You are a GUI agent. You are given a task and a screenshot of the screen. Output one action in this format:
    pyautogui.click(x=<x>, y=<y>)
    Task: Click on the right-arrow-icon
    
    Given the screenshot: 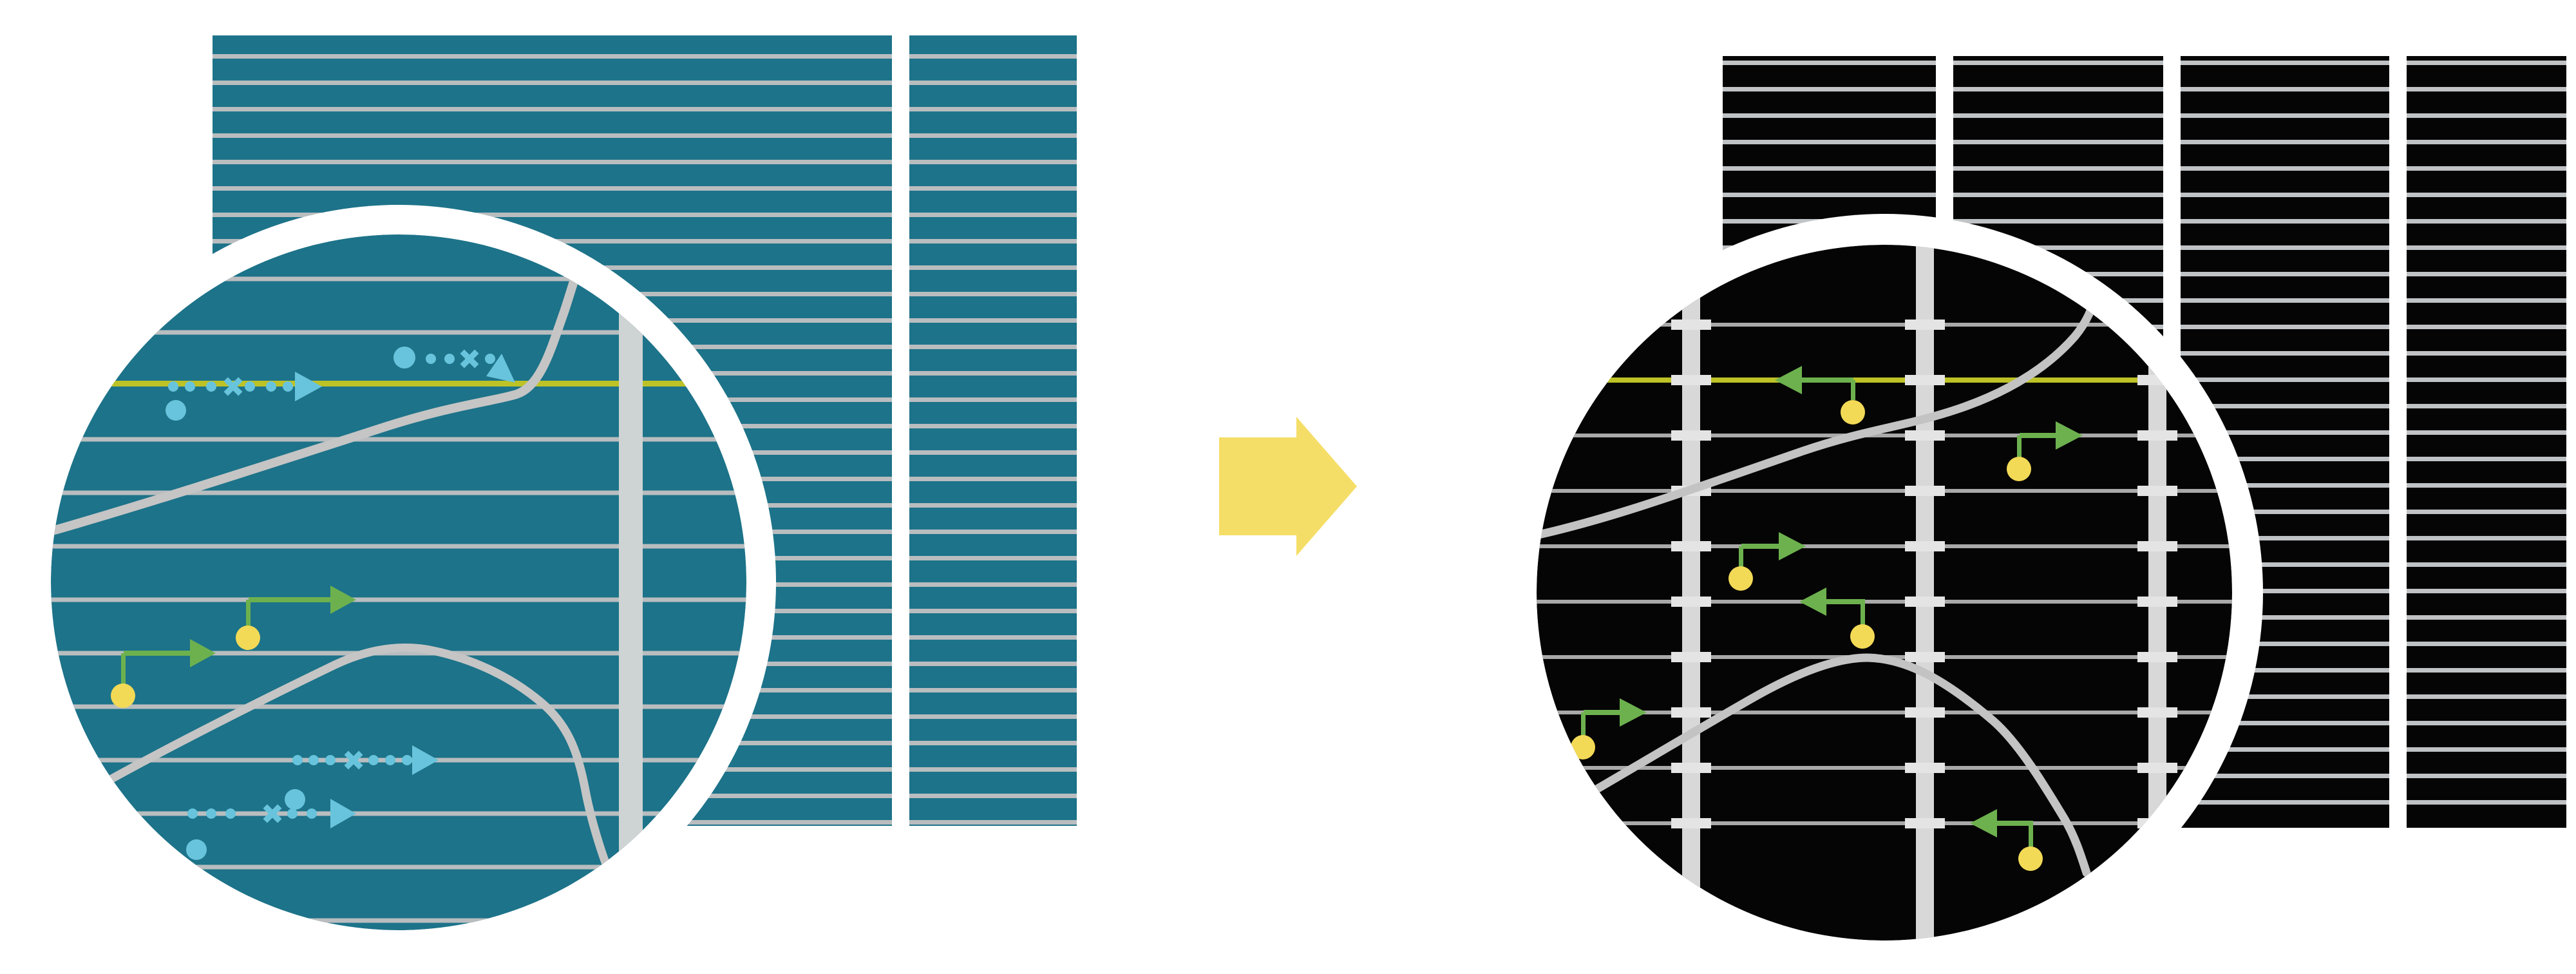 What is the action you would take?
    pyautogui.click(x=1288, y=486)
    